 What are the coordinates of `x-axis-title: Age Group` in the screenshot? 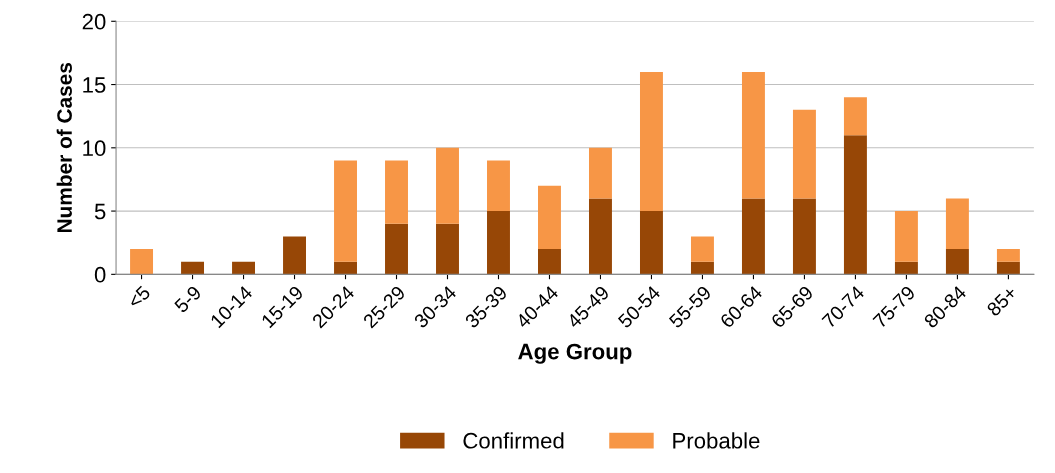 It's located at (575, 353).